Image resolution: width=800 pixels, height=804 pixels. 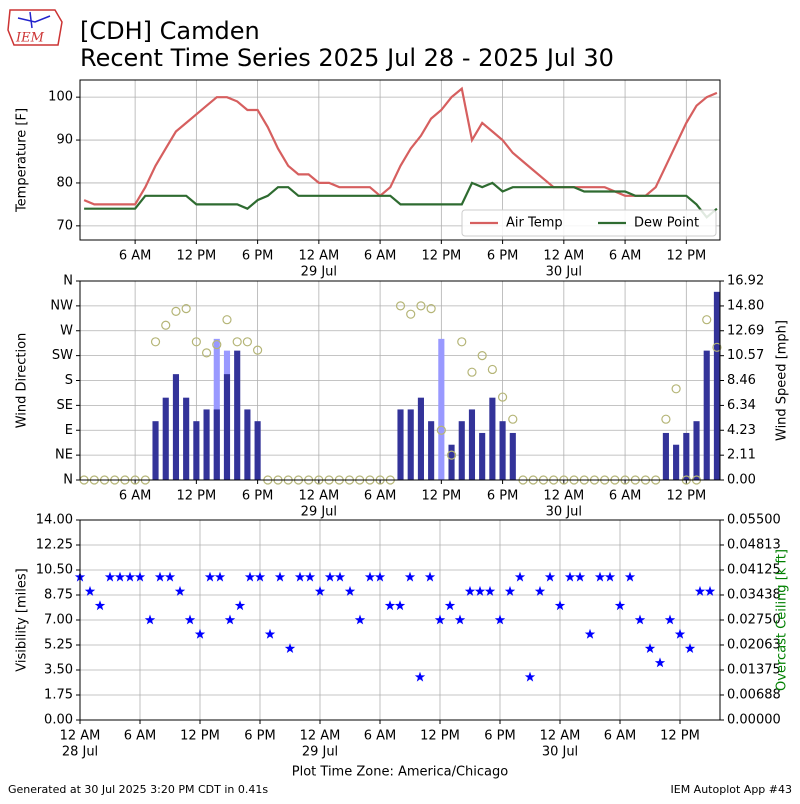 I want to click on y-tick-label: 7.00, so click(x=58, y=620).